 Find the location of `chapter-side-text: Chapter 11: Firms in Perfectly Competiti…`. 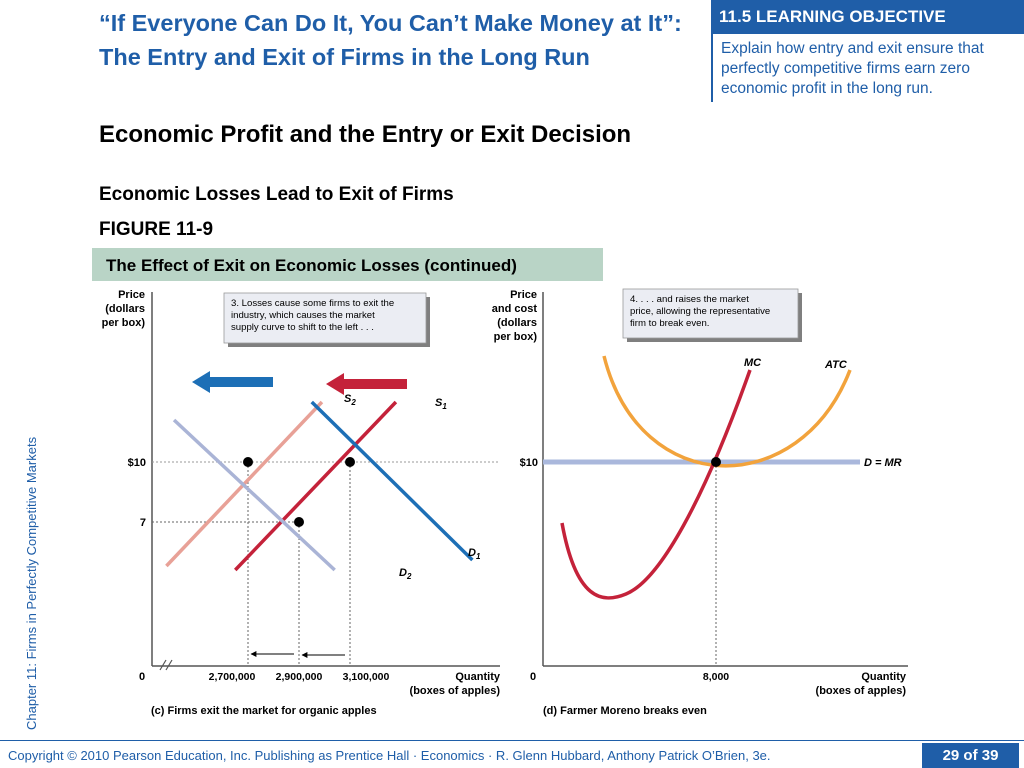

chapter-side-text: Chapter 11: Firms in Perfectly Competiti… is located at coordinates (31, 583).